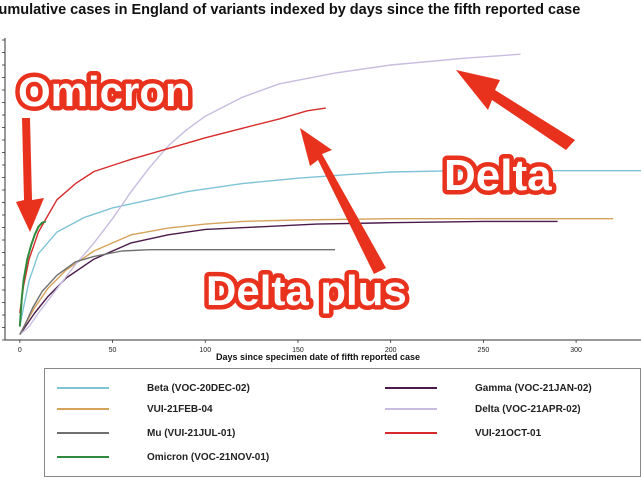 The width and height of the screenshot is (641, 481). What do you see at coordinates (484, 350) in the screenshot?
I see `x-tick-label: 250` at bounding box center [484, 350].